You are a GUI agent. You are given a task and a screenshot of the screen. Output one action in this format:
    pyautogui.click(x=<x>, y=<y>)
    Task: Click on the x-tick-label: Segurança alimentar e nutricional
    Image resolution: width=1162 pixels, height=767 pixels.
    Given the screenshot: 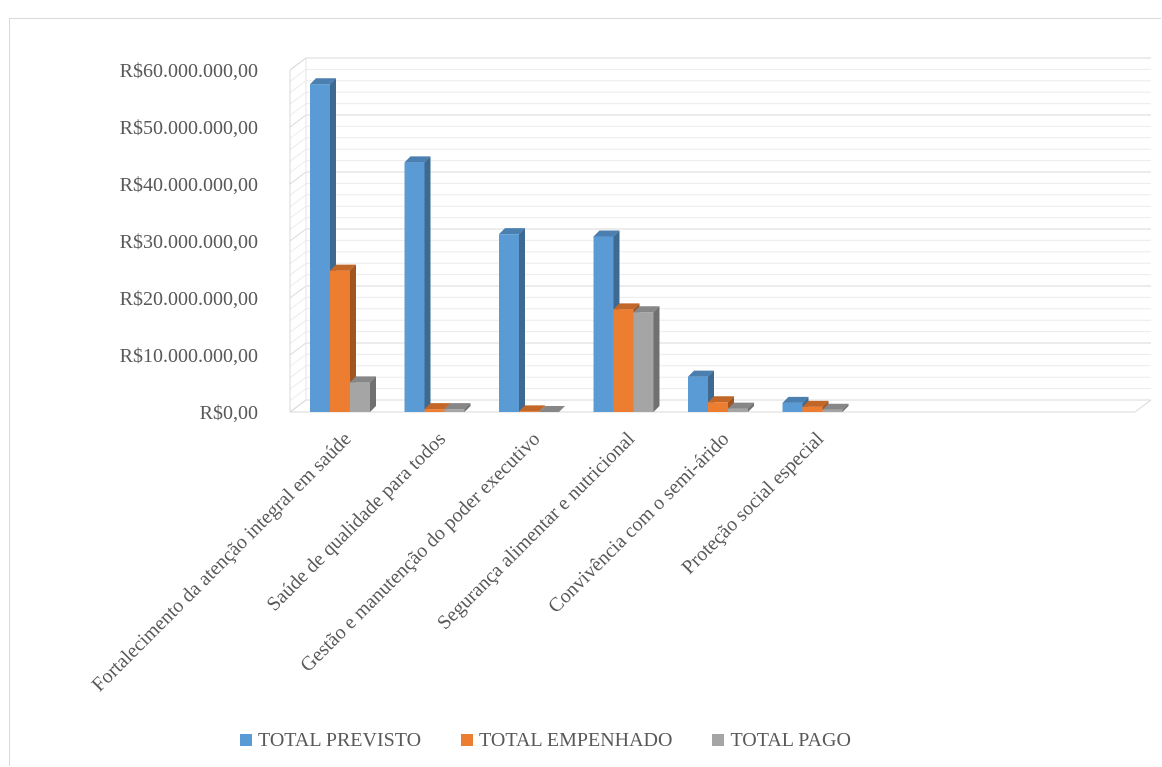 What is the action you would take?
    pyautogui.click(x=536, y=531)
    